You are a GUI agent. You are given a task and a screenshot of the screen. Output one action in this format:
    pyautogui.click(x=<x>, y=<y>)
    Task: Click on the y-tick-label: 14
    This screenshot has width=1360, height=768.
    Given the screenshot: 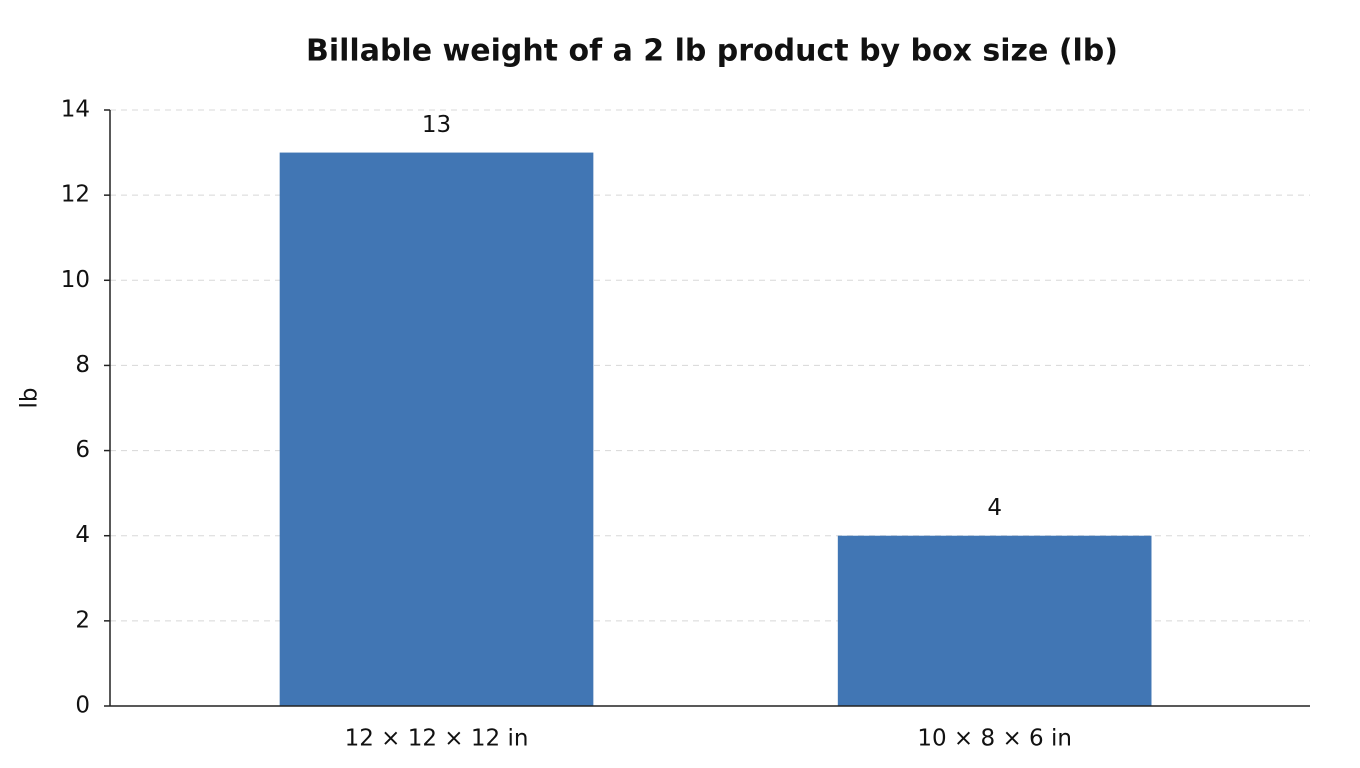 What is the action you would take?
    pyautogui.click(x=75, y=110)
    